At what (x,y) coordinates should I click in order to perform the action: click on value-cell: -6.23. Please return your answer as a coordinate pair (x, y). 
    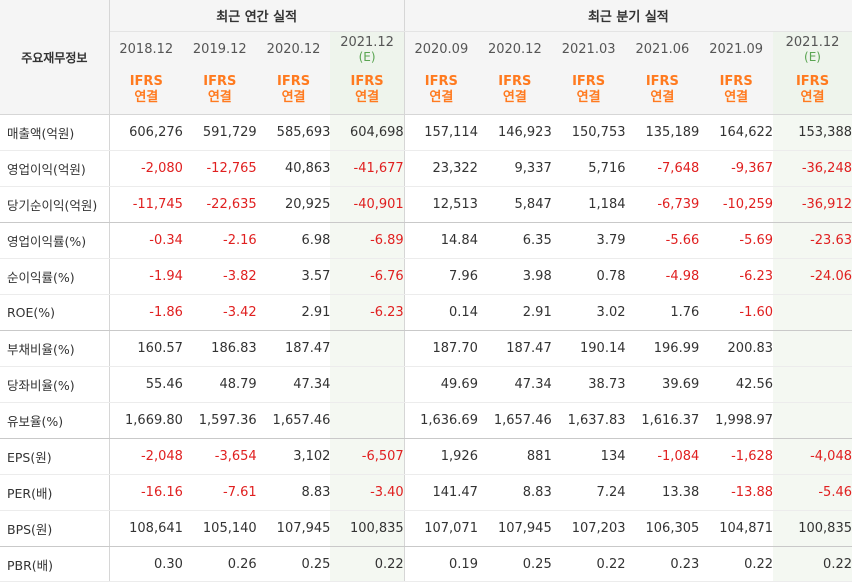
    Looking at the image, I should click on (367, 312).